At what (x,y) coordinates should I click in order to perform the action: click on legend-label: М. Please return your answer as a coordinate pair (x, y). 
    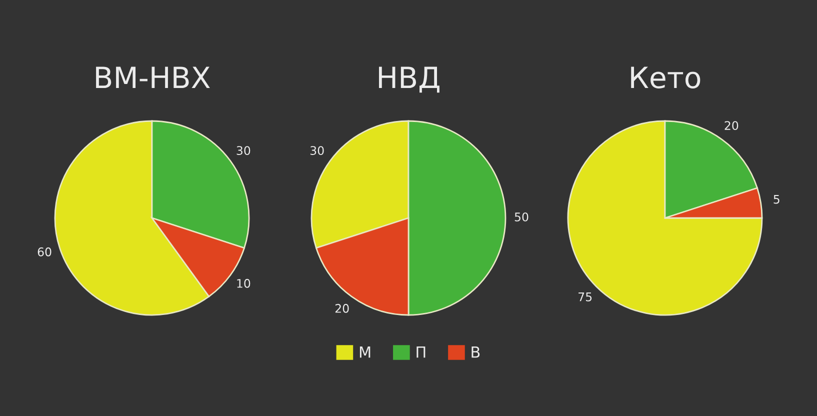
    Looking at the image, I should click on (365, 352).